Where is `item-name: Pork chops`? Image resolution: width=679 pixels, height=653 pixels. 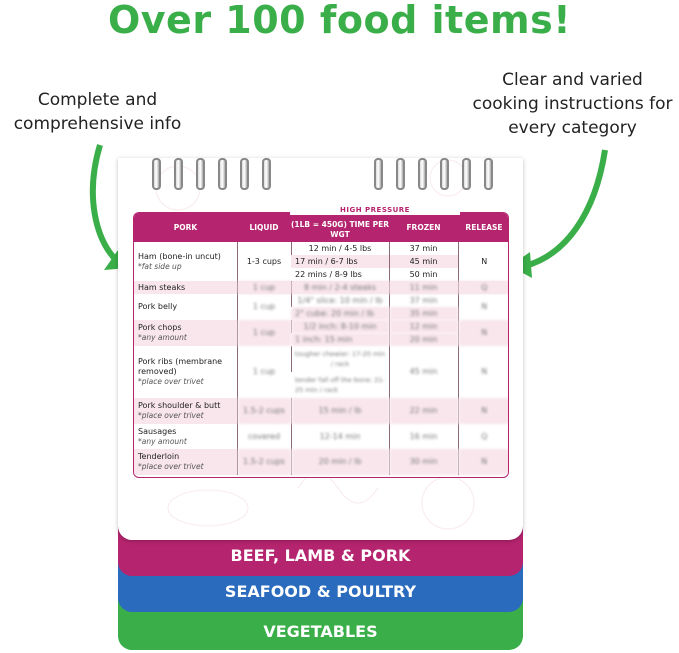 item-name: Pork chops is located at coordinates (160, 327).